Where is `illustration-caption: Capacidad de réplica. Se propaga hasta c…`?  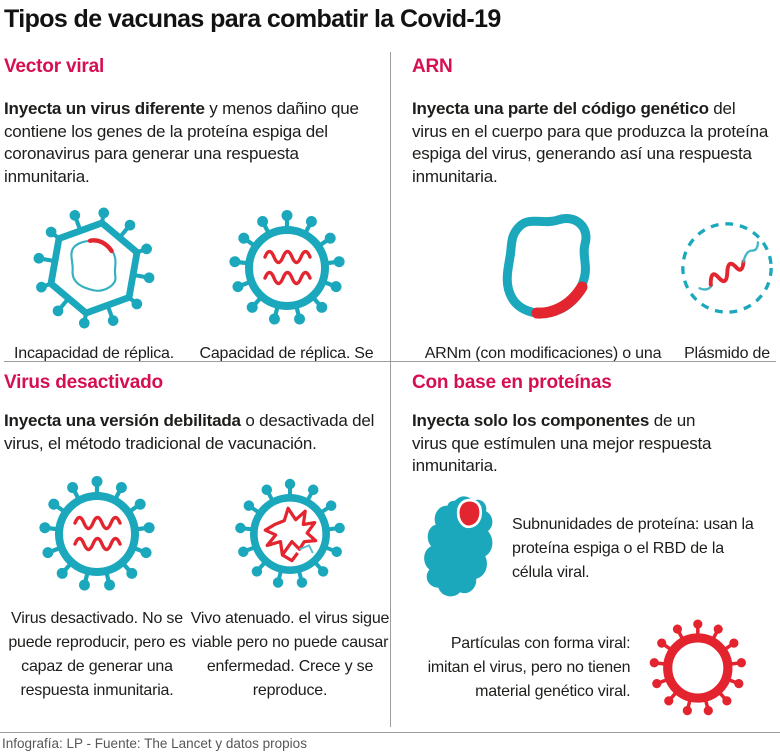 illustration-caption: Capacidad de réplica. Se propaga hasta c… is located at coordinates (286, 353).